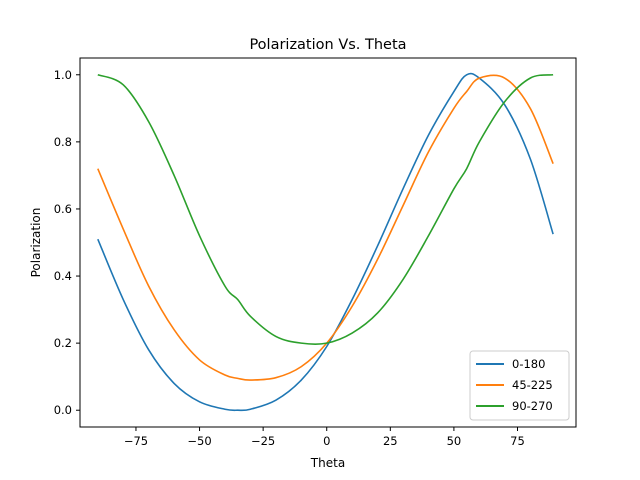 The image size is (640, 480). I want to click on y-tick-label: 1.0, so click(63, 75).